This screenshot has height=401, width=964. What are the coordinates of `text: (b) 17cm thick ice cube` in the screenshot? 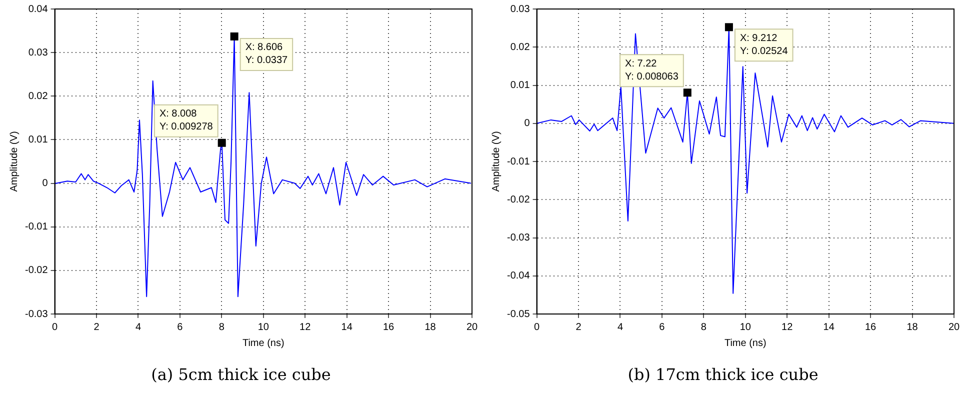 It's located at (723, 374).